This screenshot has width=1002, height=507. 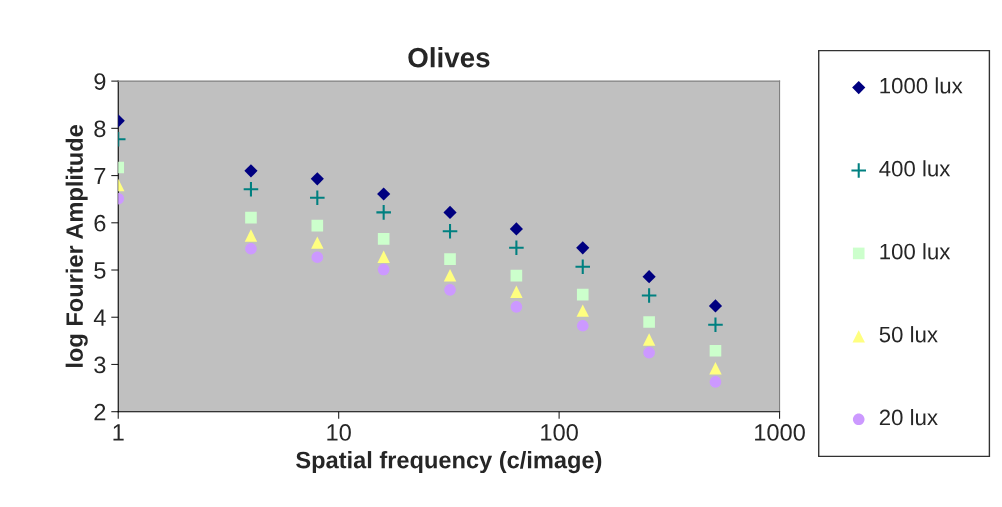 I want to click on y-tick-label: 3, so click(x=100, y=365).